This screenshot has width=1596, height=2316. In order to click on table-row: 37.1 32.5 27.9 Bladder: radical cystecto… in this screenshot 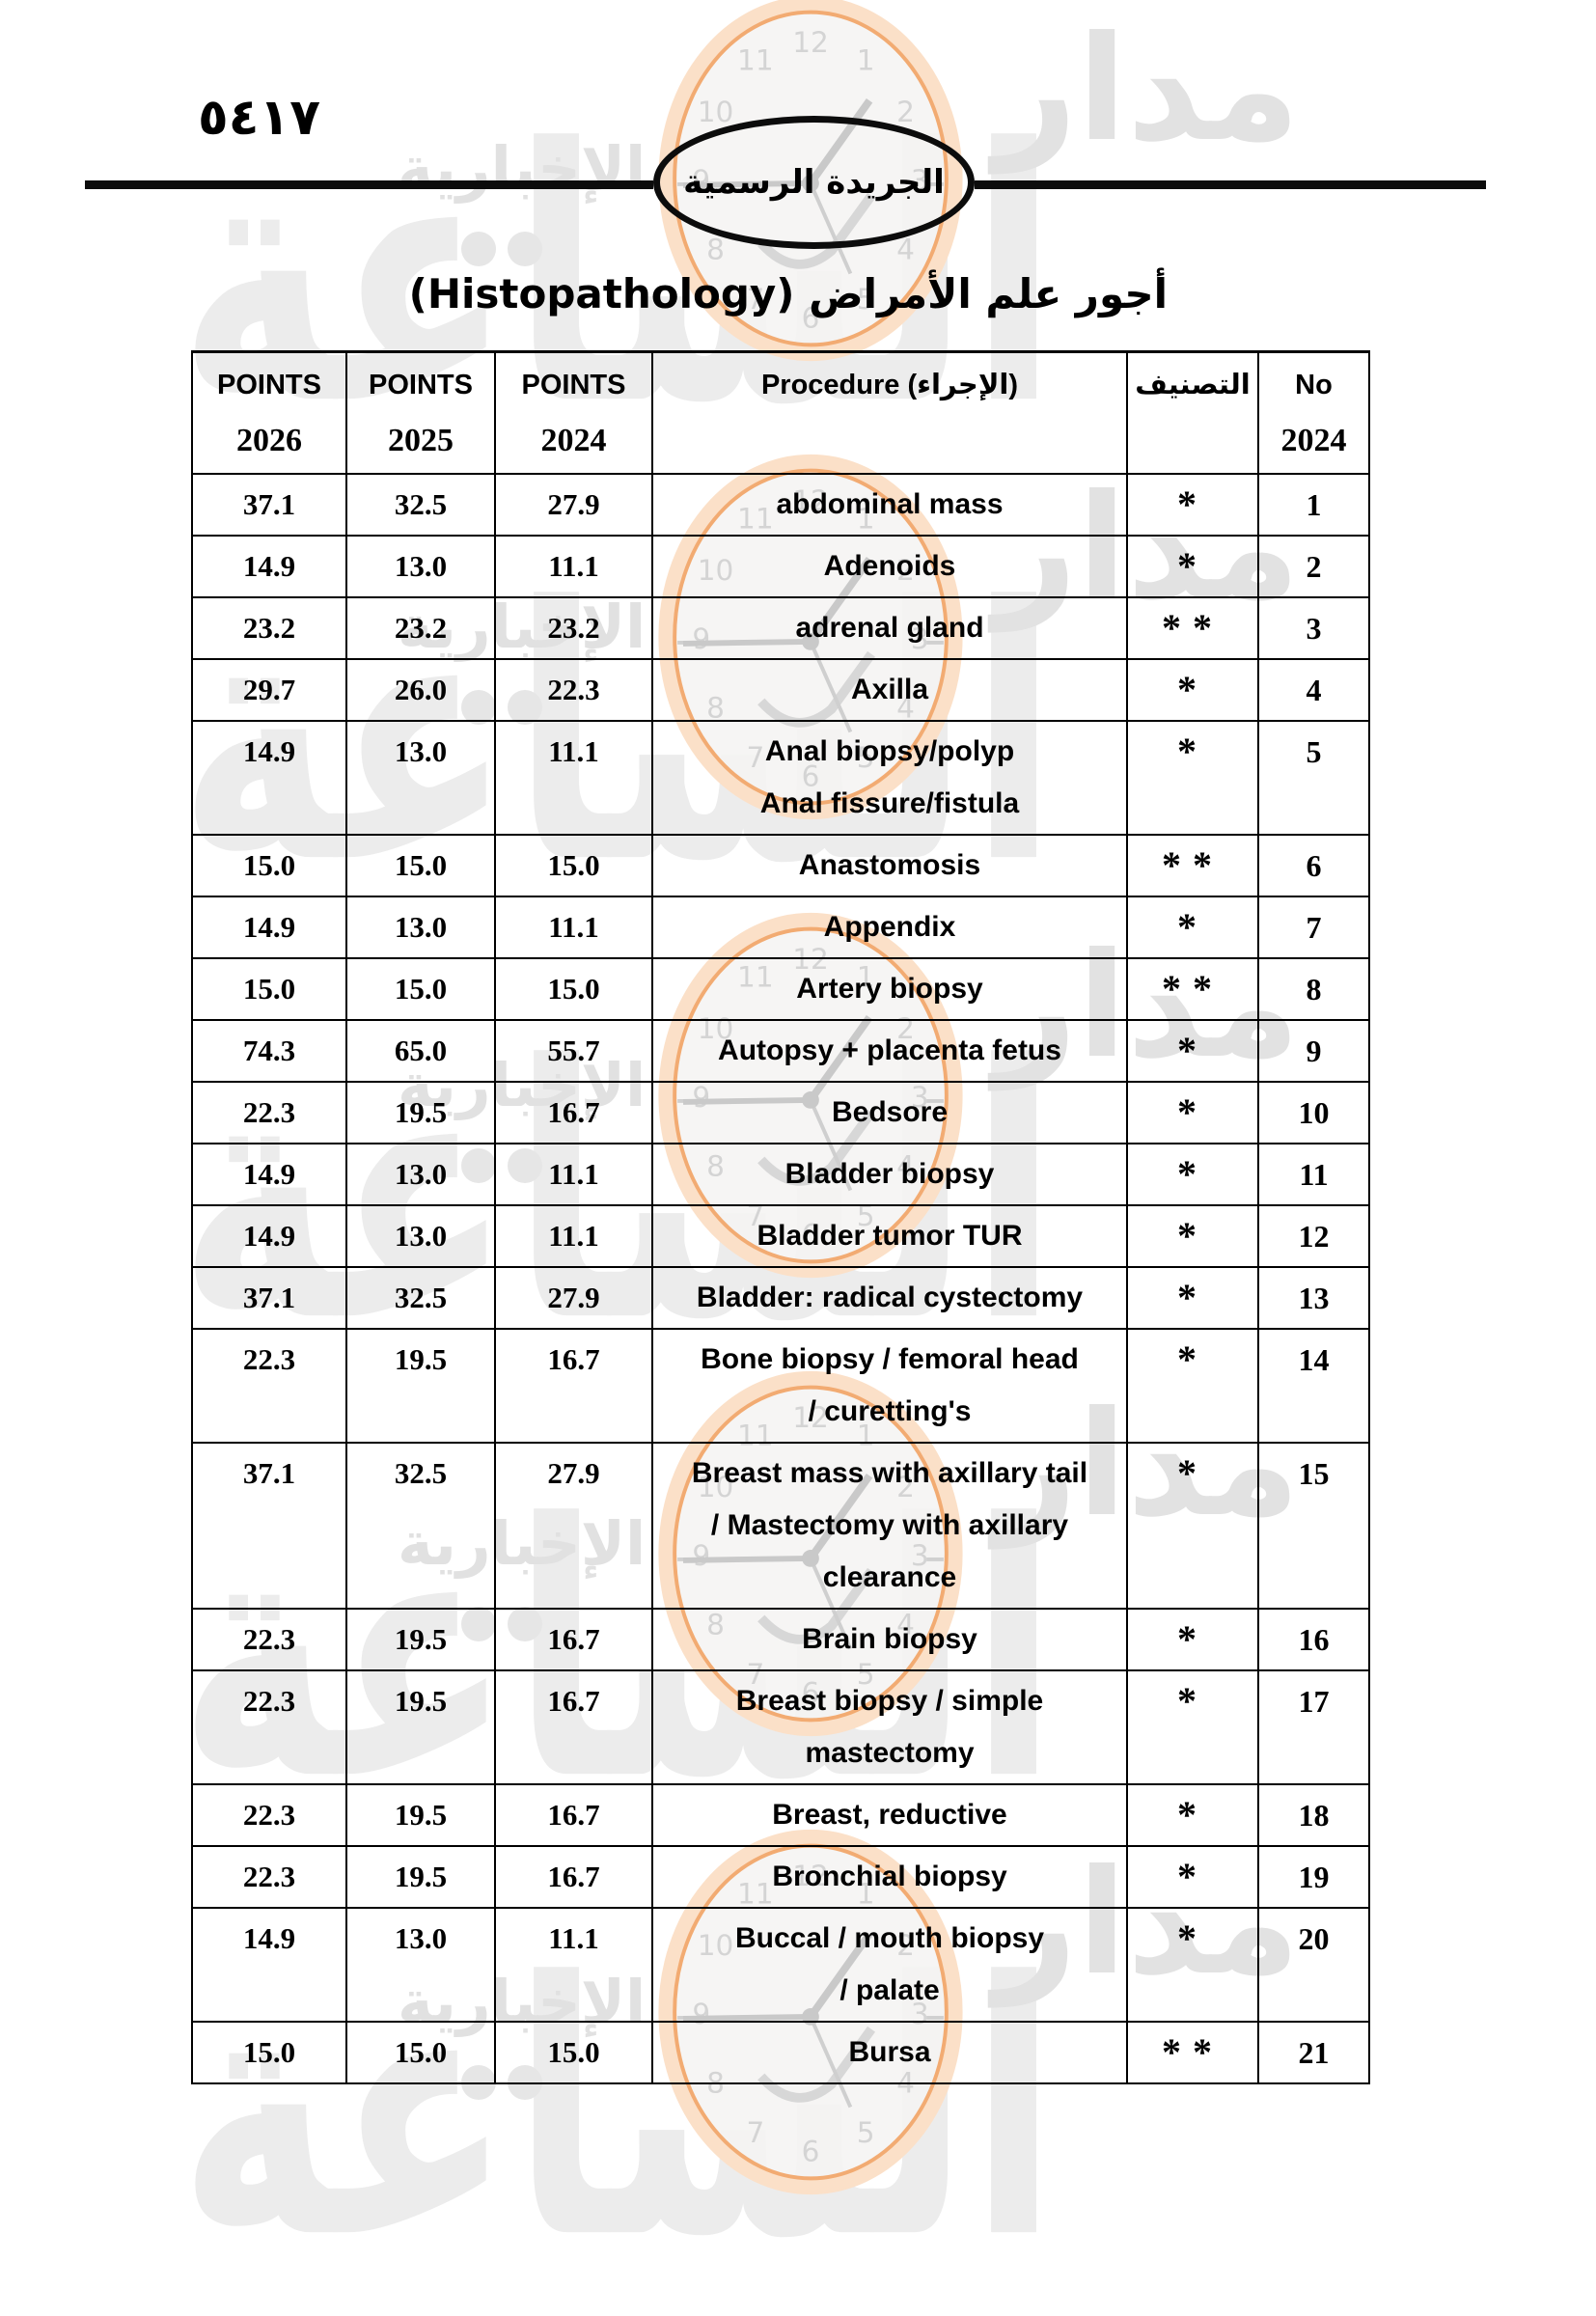, I will do `click(781, 1298)`.